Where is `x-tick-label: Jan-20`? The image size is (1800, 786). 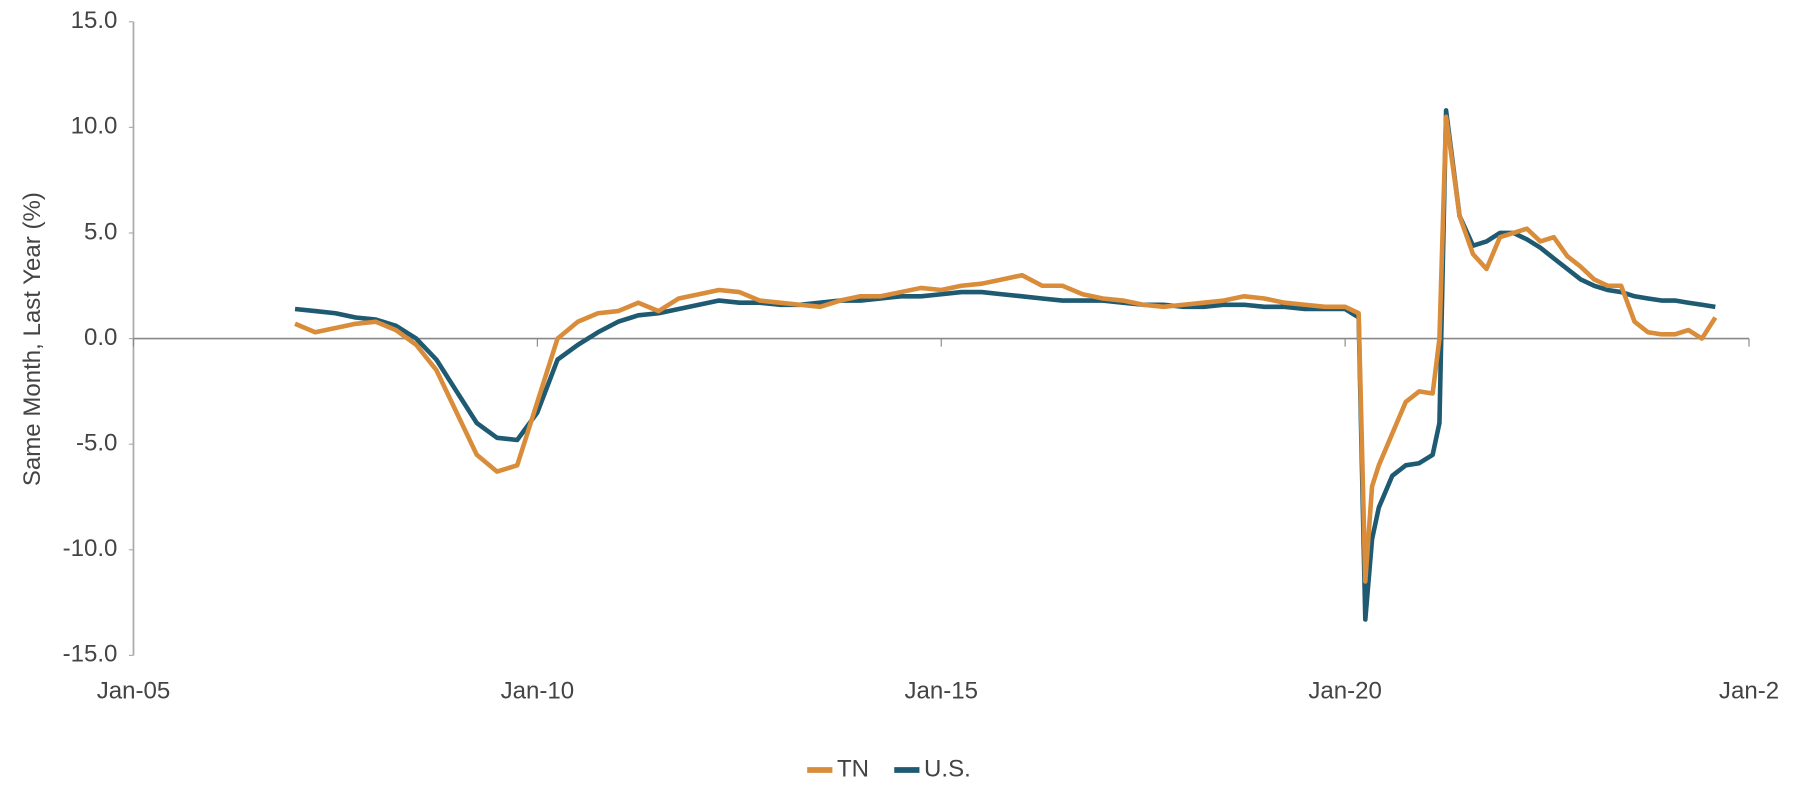 x-tick-label: Jan-20 is located at coordinates (1345, 690).